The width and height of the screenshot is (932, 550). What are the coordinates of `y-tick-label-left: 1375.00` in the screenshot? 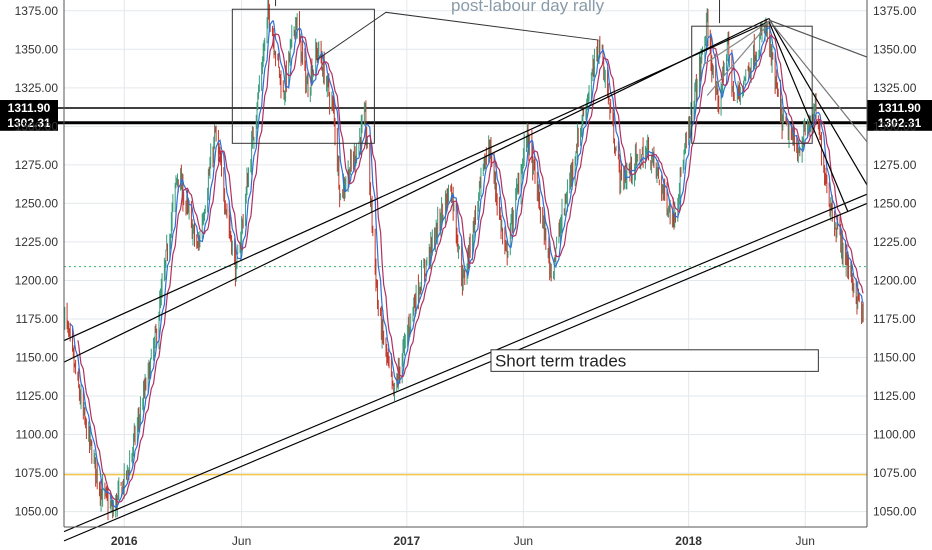 It's located at (37, 11).